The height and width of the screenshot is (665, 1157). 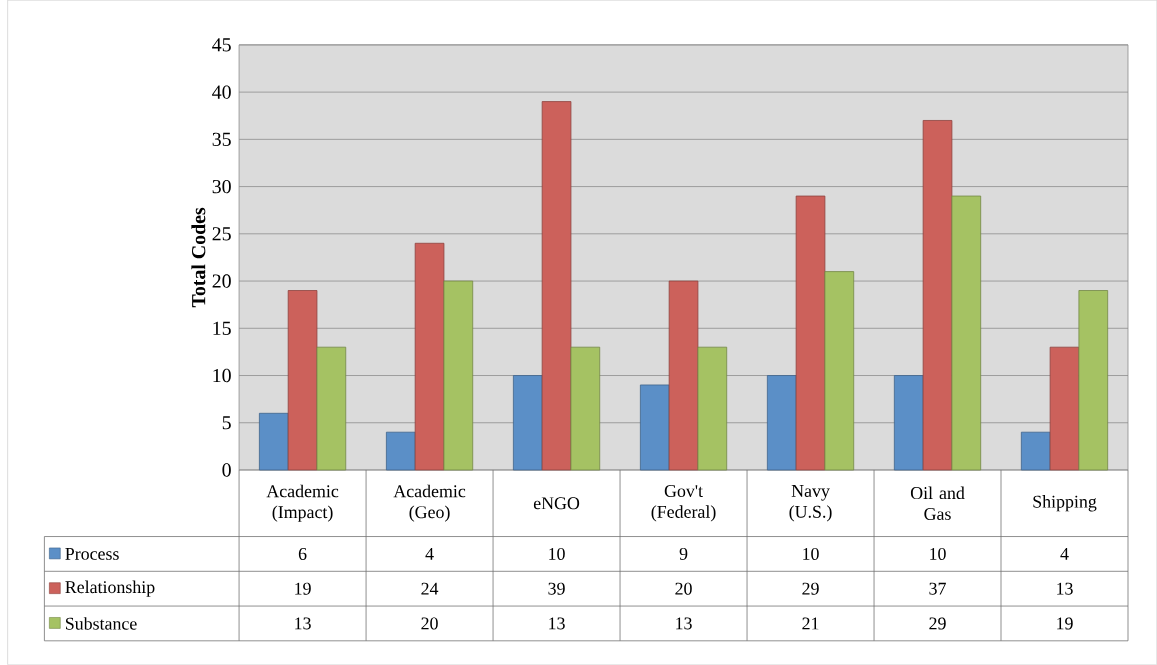 I want to click on y-tick-label: 15, so click(x=222, y=328).